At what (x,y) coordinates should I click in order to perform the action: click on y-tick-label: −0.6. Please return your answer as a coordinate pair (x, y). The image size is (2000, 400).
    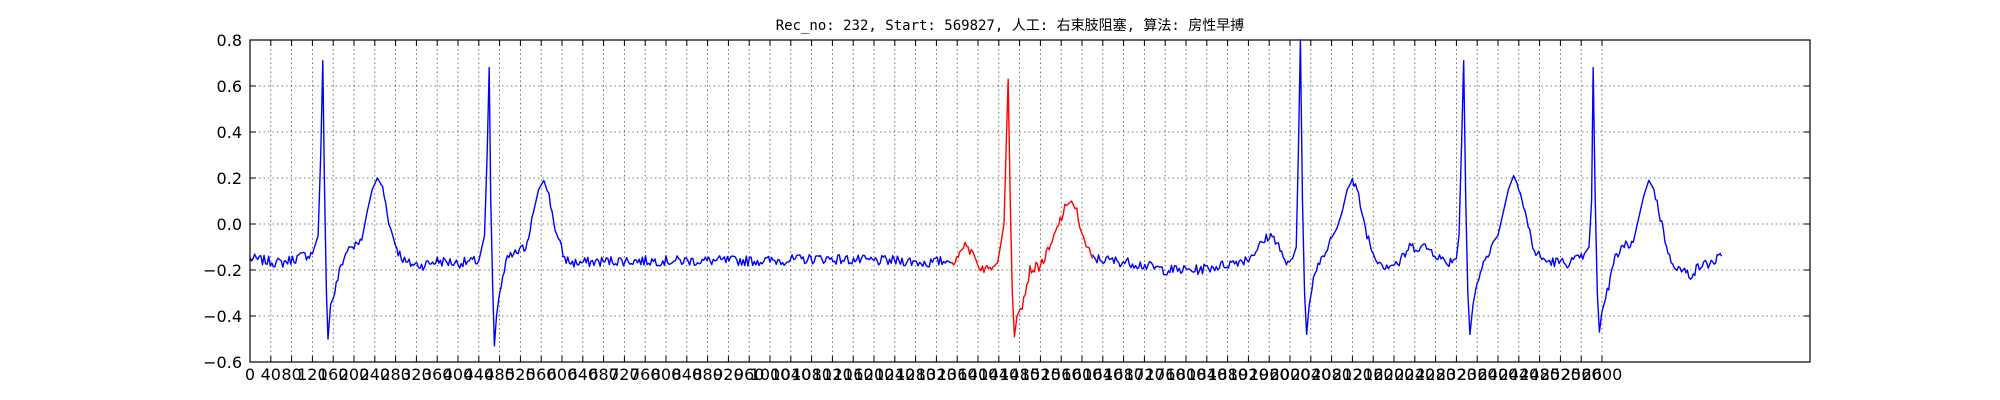
    Looking at the image, I should click on (222, 362).